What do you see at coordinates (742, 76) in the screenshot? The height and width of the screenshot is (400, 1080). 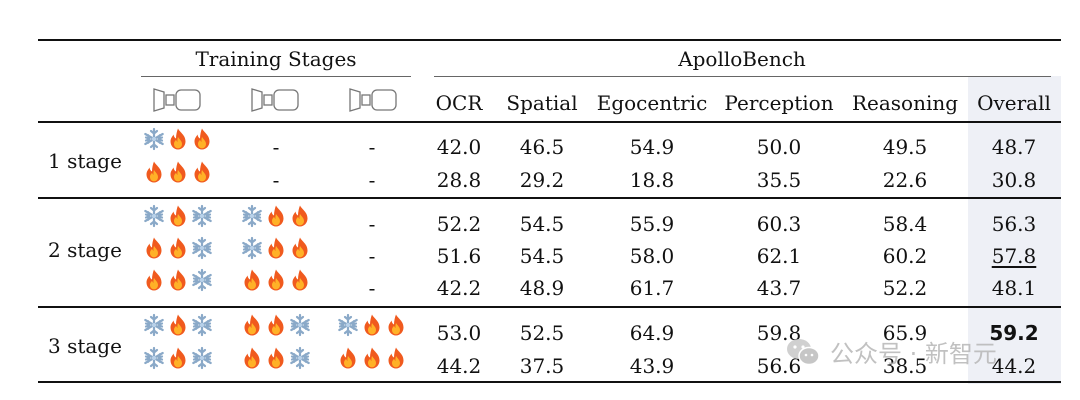 I see `apollobench-underline` at bounding box center [742, 76].